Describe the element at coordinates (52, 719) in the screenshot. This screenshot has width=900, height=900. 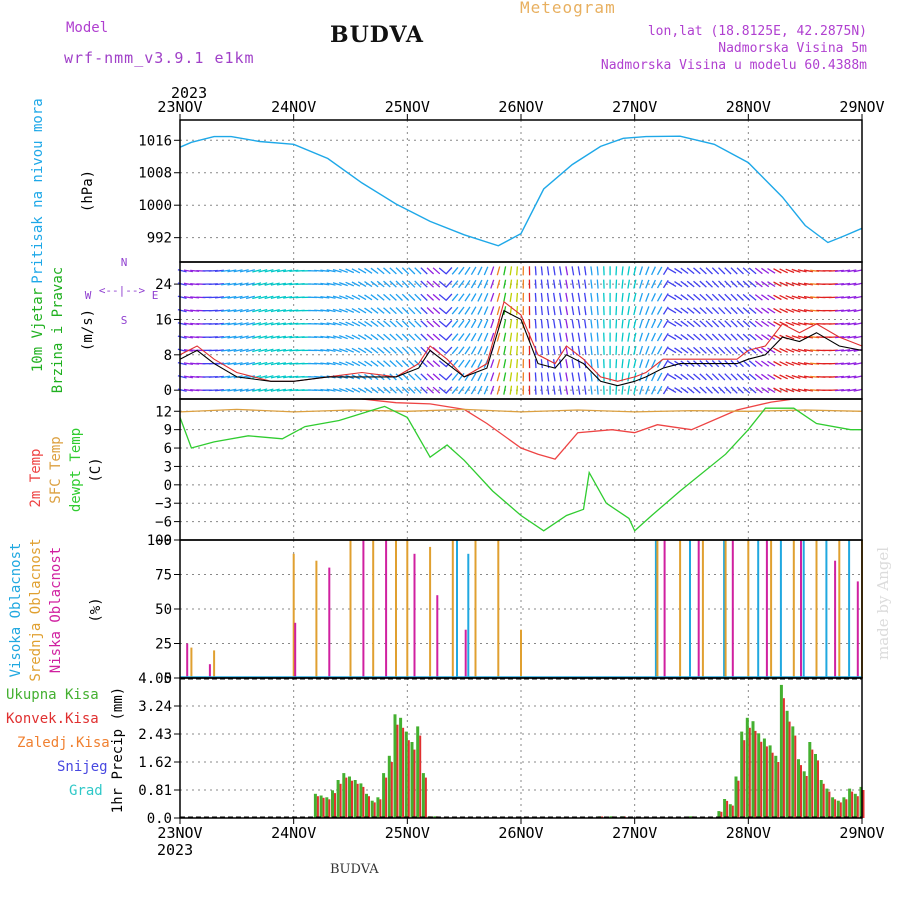
I see `precip-legend-item: Konvek.Kisa` at that location.